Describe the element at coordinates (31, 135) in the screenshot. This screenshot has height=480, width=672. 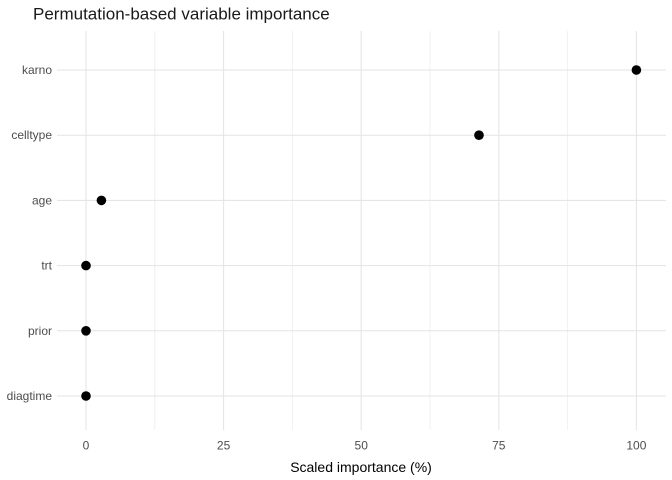
I see `y-axis-label: celltype` at that location.